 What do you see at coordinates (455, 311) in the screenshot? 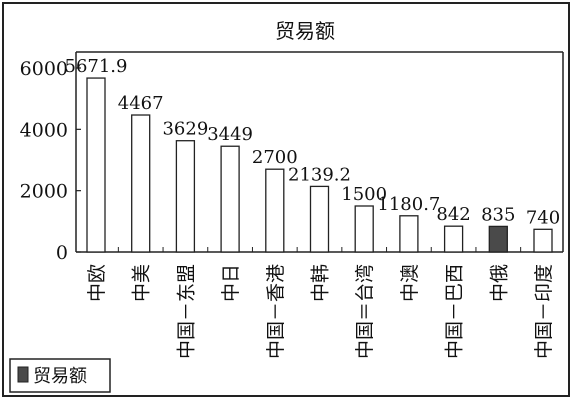
I see `category-label: 中国－巴西` at bounding box center [455, 311].